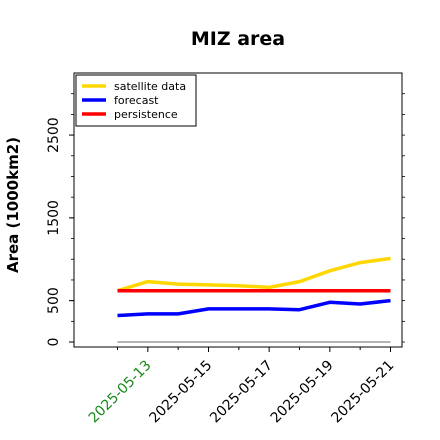 The width and height of the screenshot is (440, 440). What do you see at coordinates (254, 308) in the screenshot?
I see `series-line-forecast` at bounding box center [254, 308].